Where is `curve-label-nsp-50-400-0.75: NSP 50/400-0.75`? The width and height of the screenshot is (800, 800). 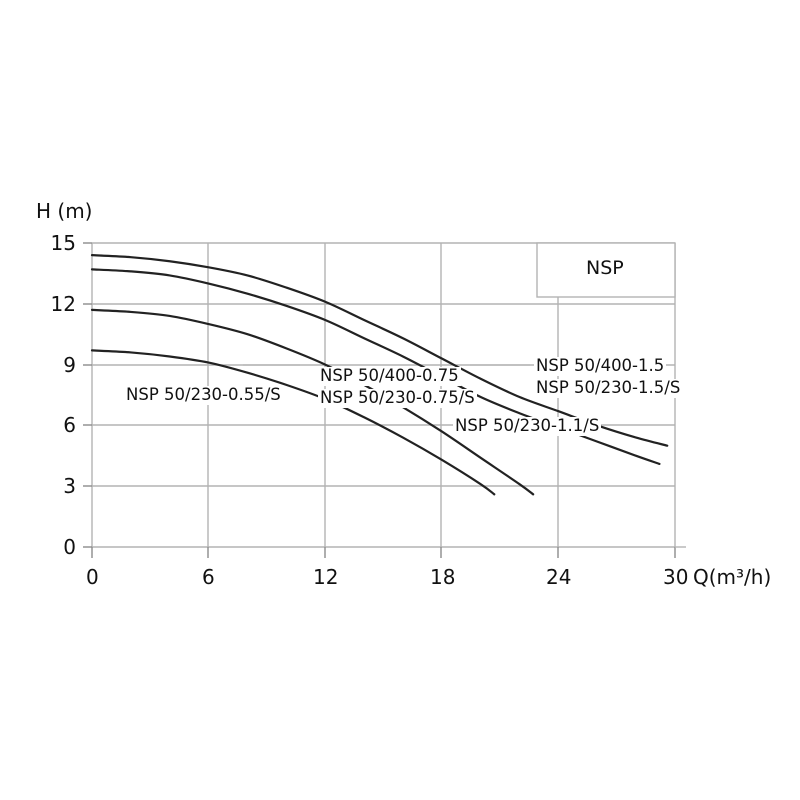 curve-label-nsp-50-400-0.75: NSP 50/400-0.75 is located at coordinates (389, 376).